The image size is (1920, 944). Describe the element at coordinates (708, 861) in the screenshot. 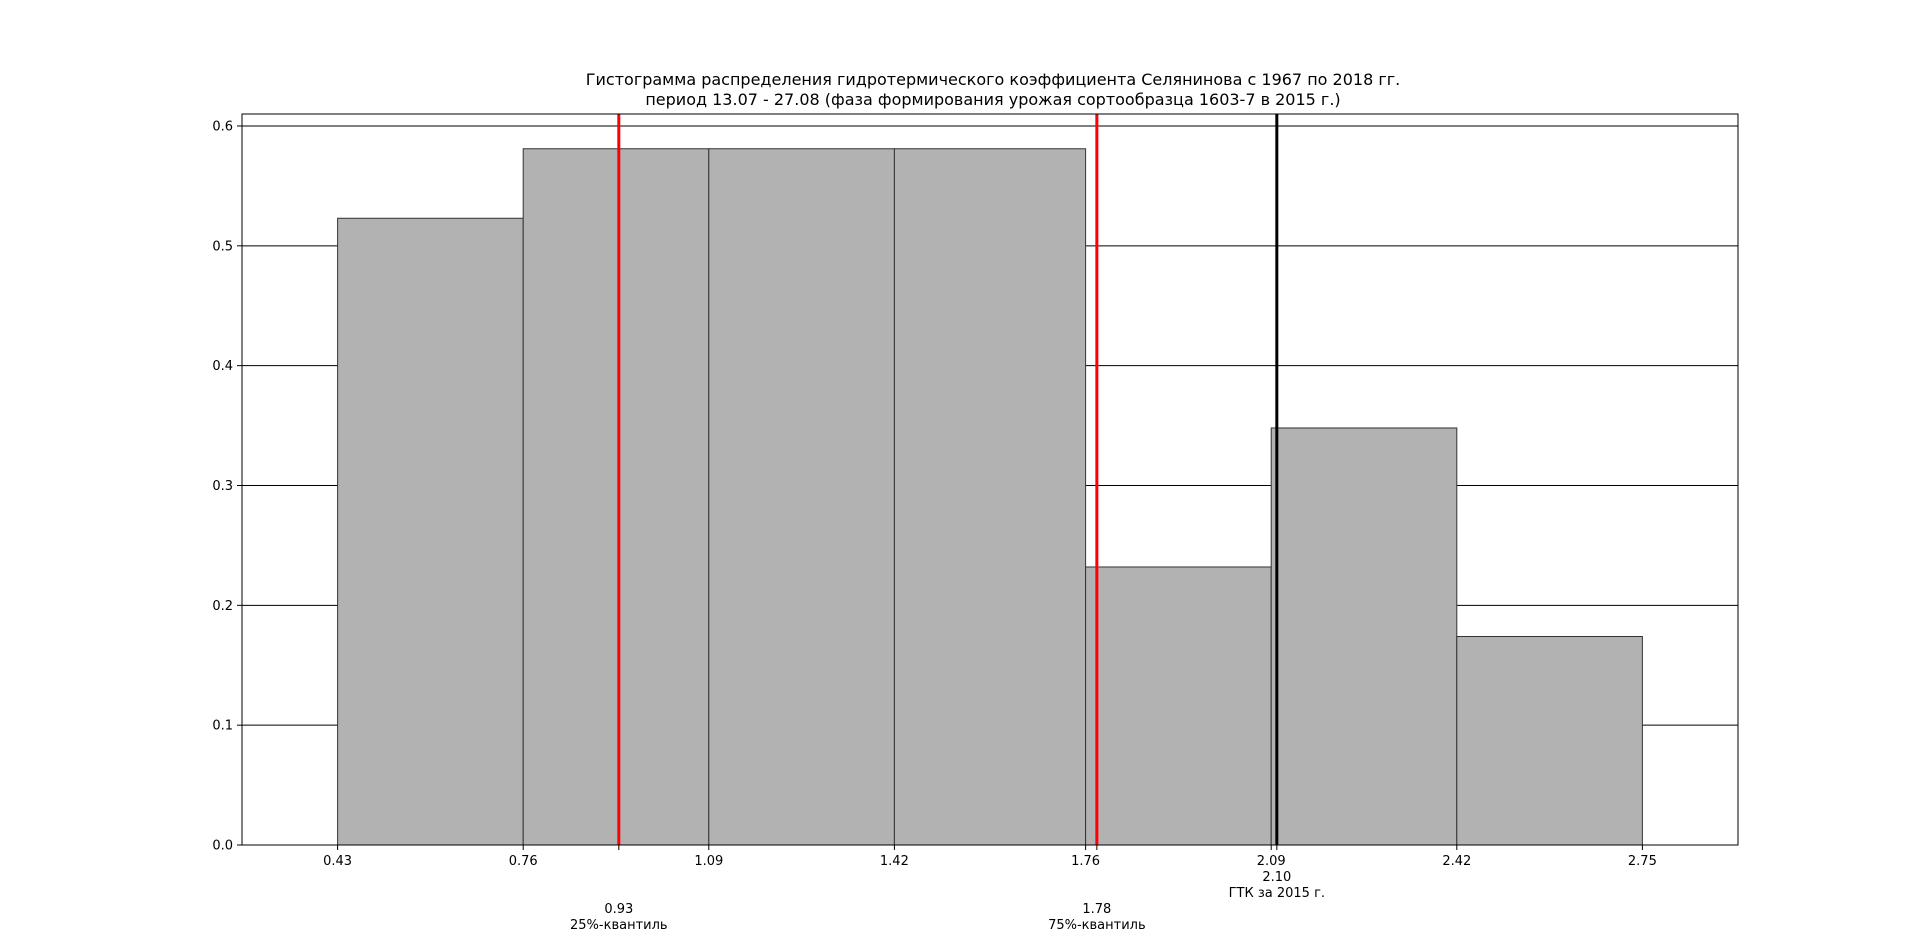

I see `x-tick-label-2: 1.09` at that location.